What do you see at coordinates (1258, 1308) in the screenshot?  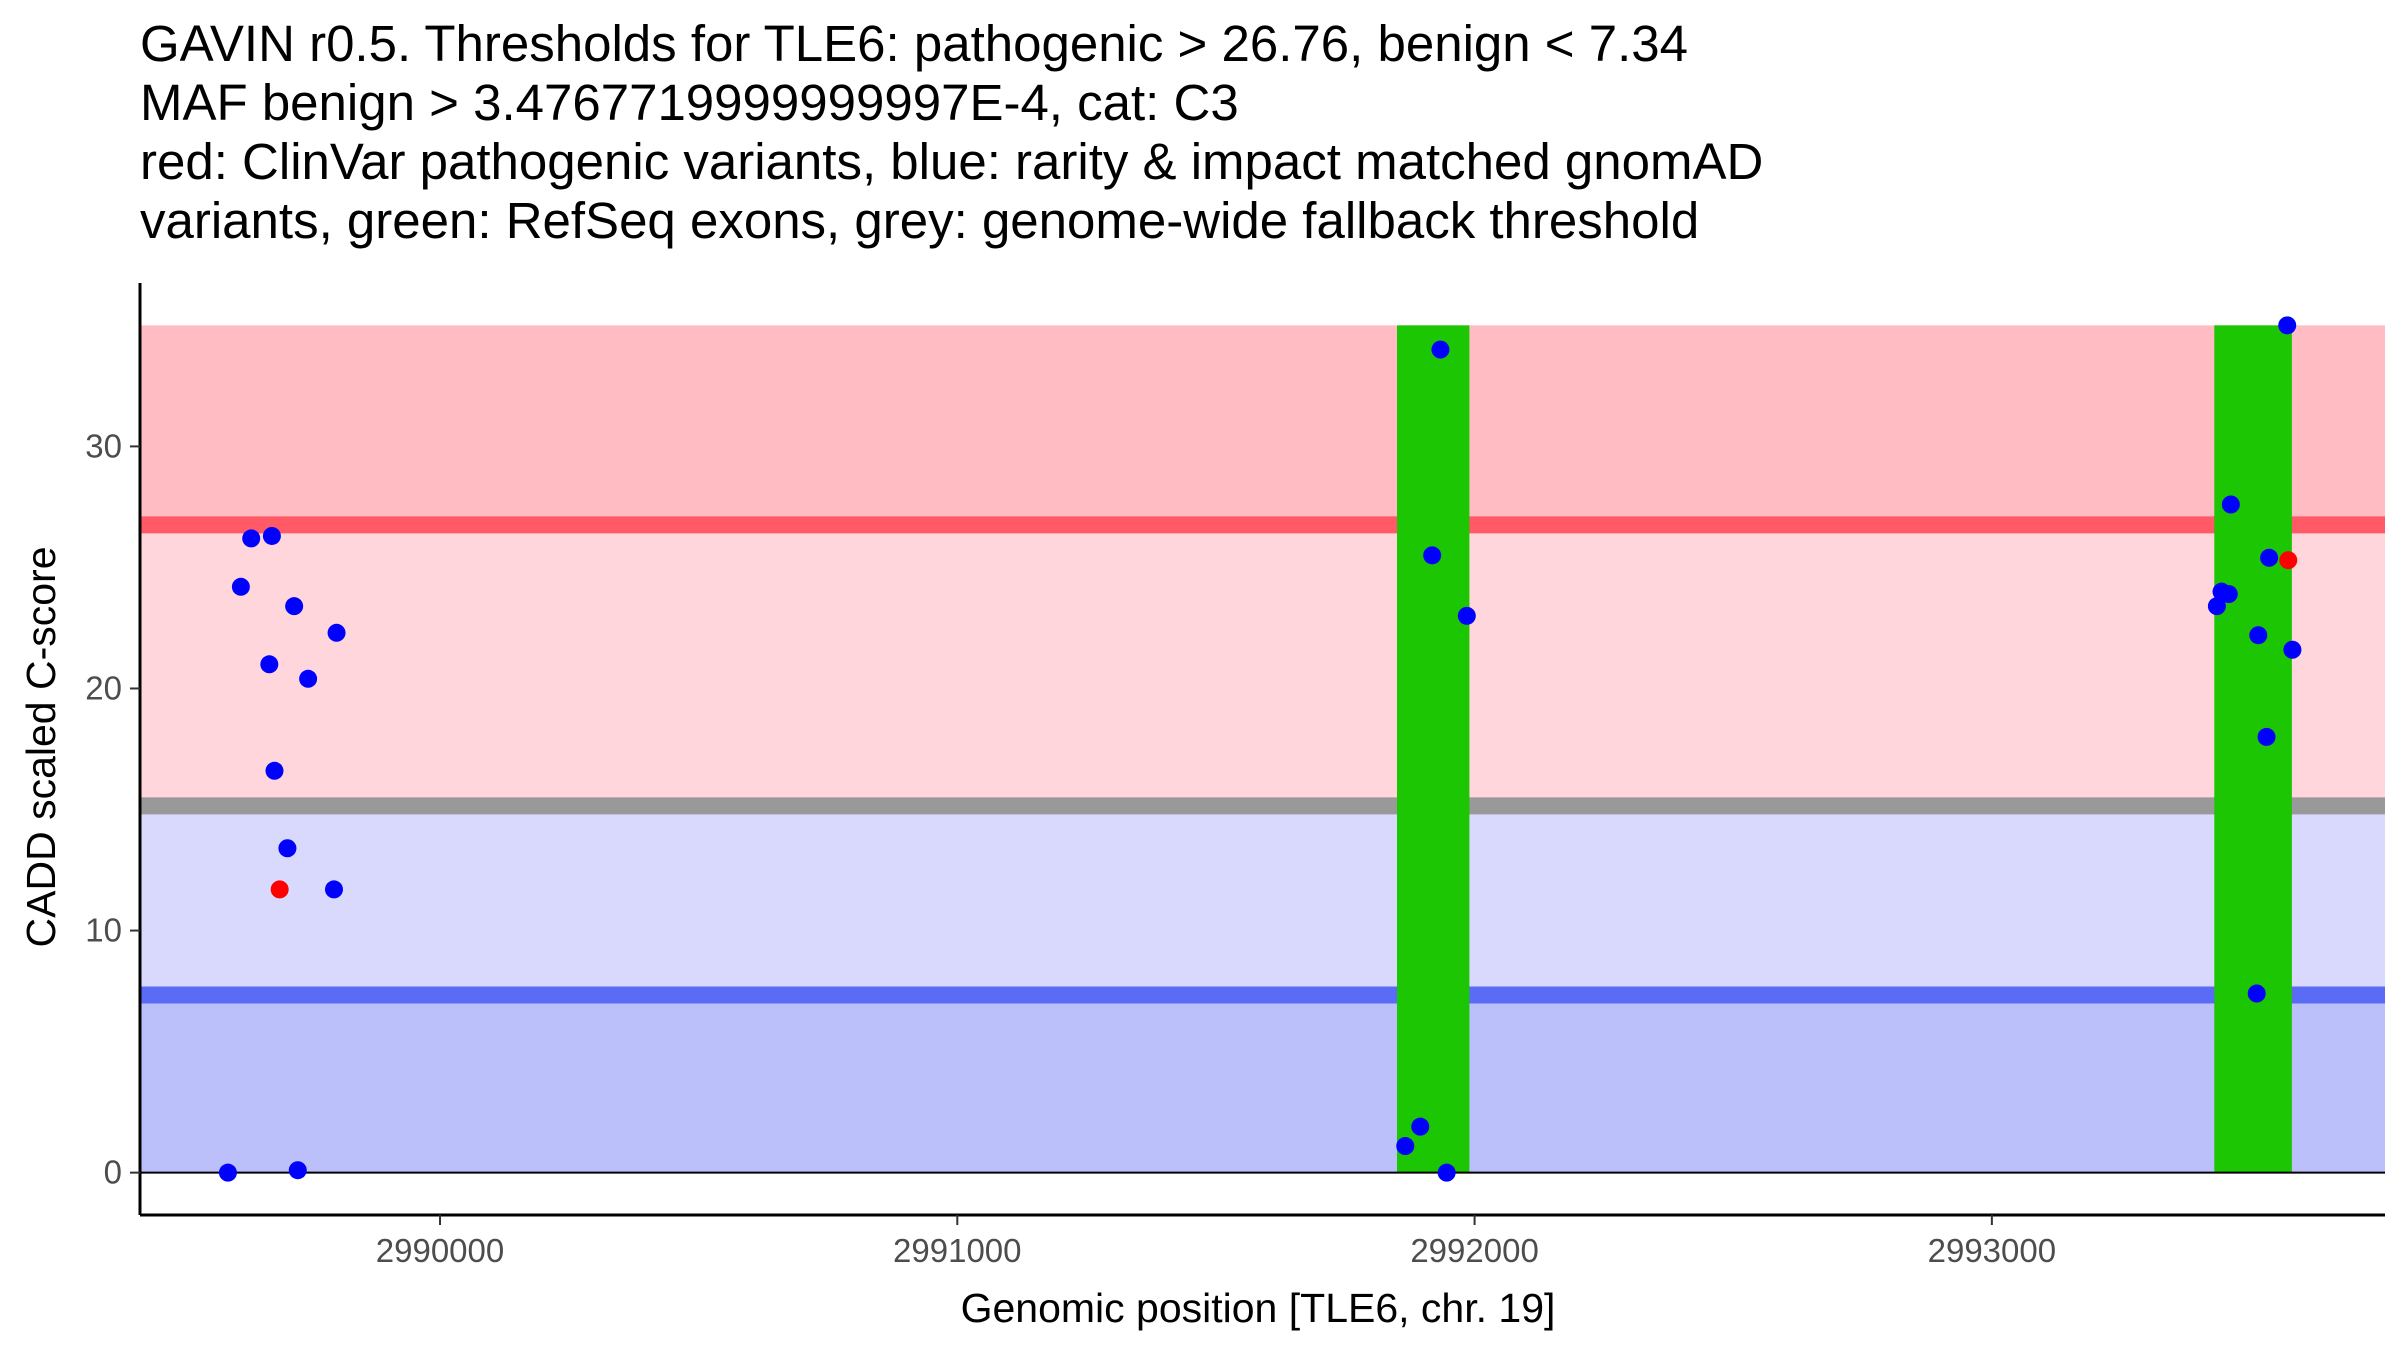 I see `x-axis-title: Genomic position [TLE6, chr. 19]` at bounding box center [1258, 1308].